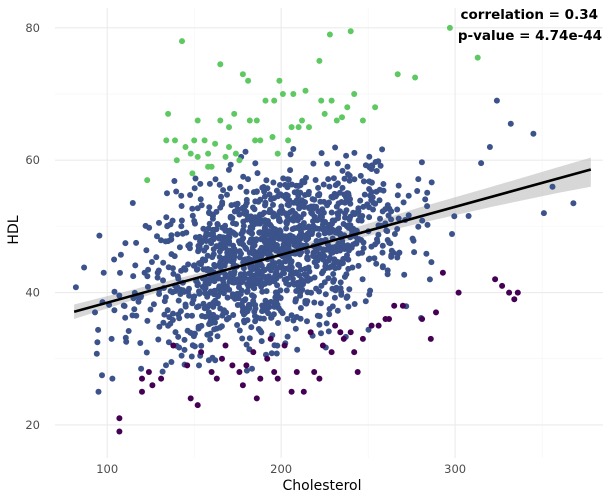 The width and height of the screenshot is (609, 501). Describe the element at coordinates (107, 469) in the screenshot. I see `x-tick-label: 100` at that location.